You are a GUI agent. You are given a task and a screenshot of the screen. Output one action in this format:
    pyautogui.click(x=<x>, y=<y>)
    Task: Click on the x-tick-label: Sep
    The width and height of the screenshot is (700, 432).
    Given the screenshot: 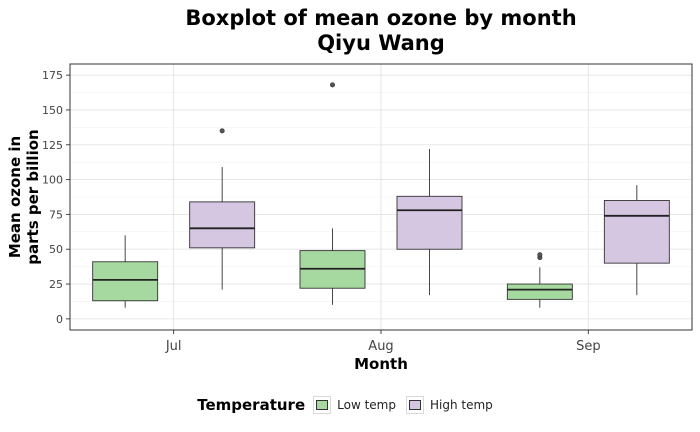 What is the action you would take?
    pyautogui.click(x=588, y=346)
    